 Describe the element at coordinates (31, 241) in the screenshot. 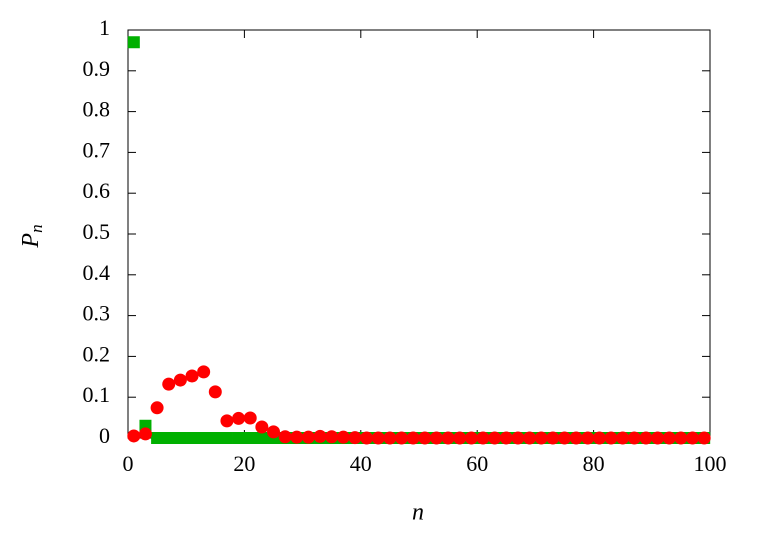

I see `y-axis-label-main: P` at that location.